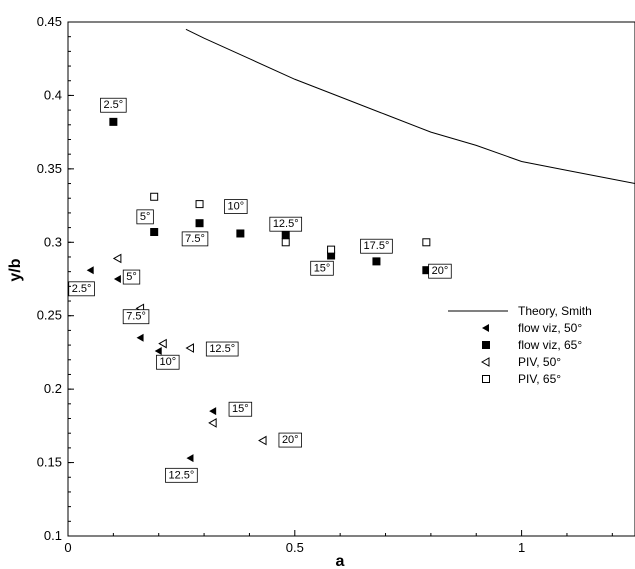 This screenshot has height=569, width=635. I want to click on legend-label: Theory, Smith, so click(555, 311).